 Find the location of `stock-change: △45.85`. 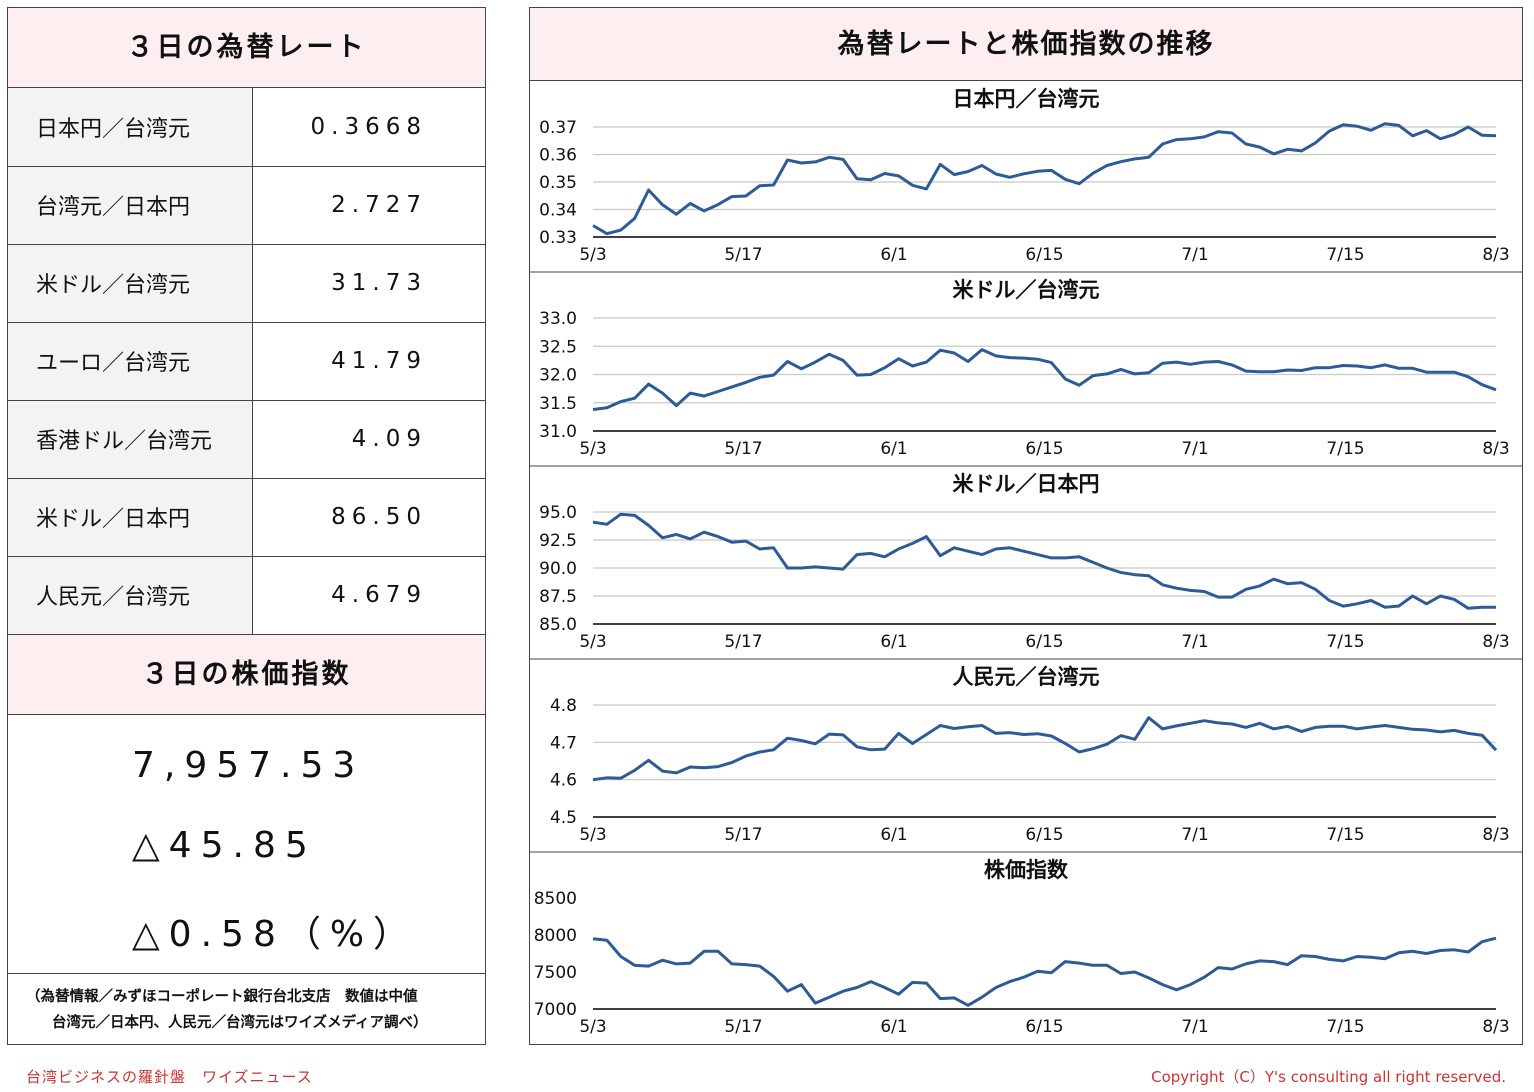

stock-change: △45.85 is located at coordinates (224, 845).